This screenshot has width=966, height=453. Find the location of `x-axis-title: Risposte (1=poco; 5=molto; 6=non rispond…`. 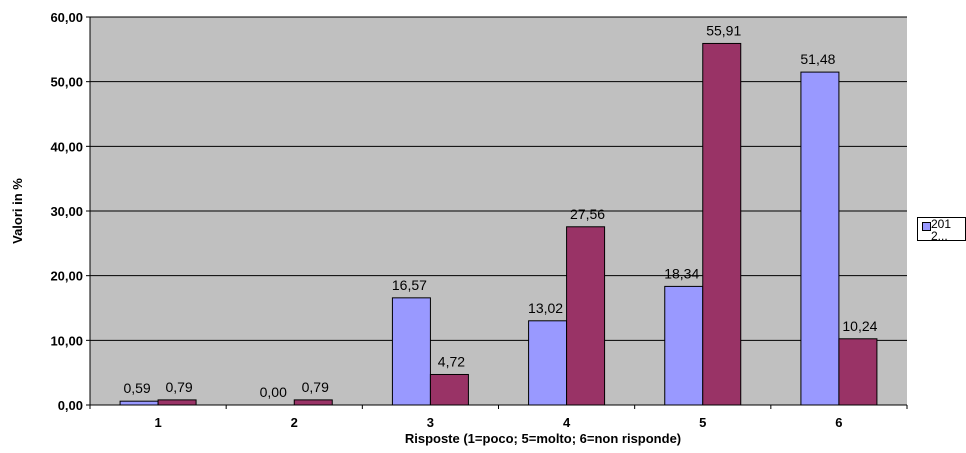

x-axis-title: Risposte (1=poco; 5=molto; 6=non rispond… is located at coordinates (543, 438).